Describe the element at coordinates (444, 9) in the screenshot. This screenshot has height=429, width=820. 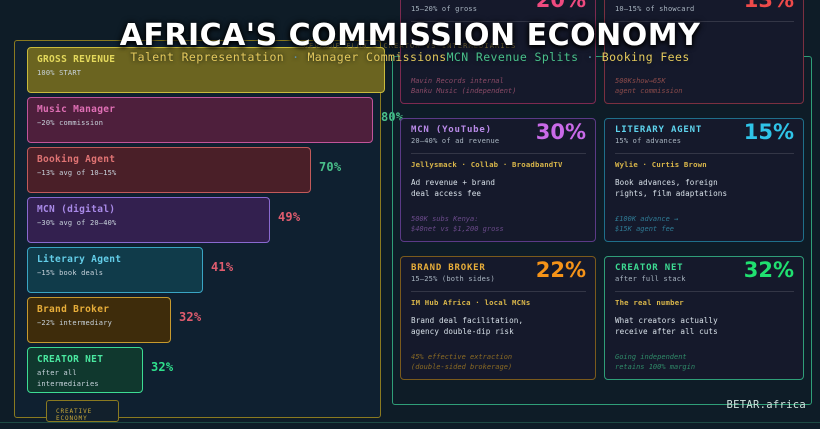
I see `card-subtitle: 15–20% of gross` at that location.